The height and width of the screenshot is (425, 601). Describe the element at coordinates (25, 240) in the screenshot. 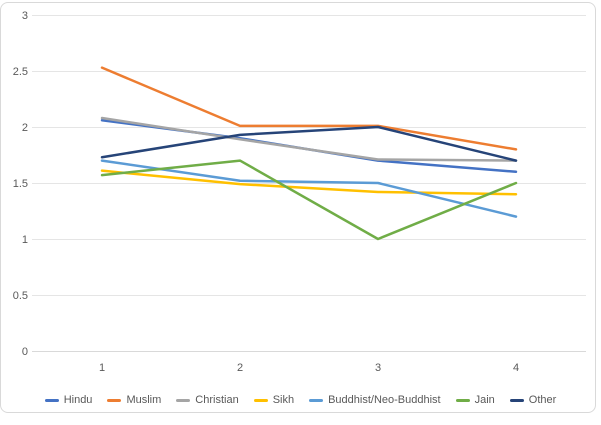

I see `y-axis-tick-label: 1` at that location.